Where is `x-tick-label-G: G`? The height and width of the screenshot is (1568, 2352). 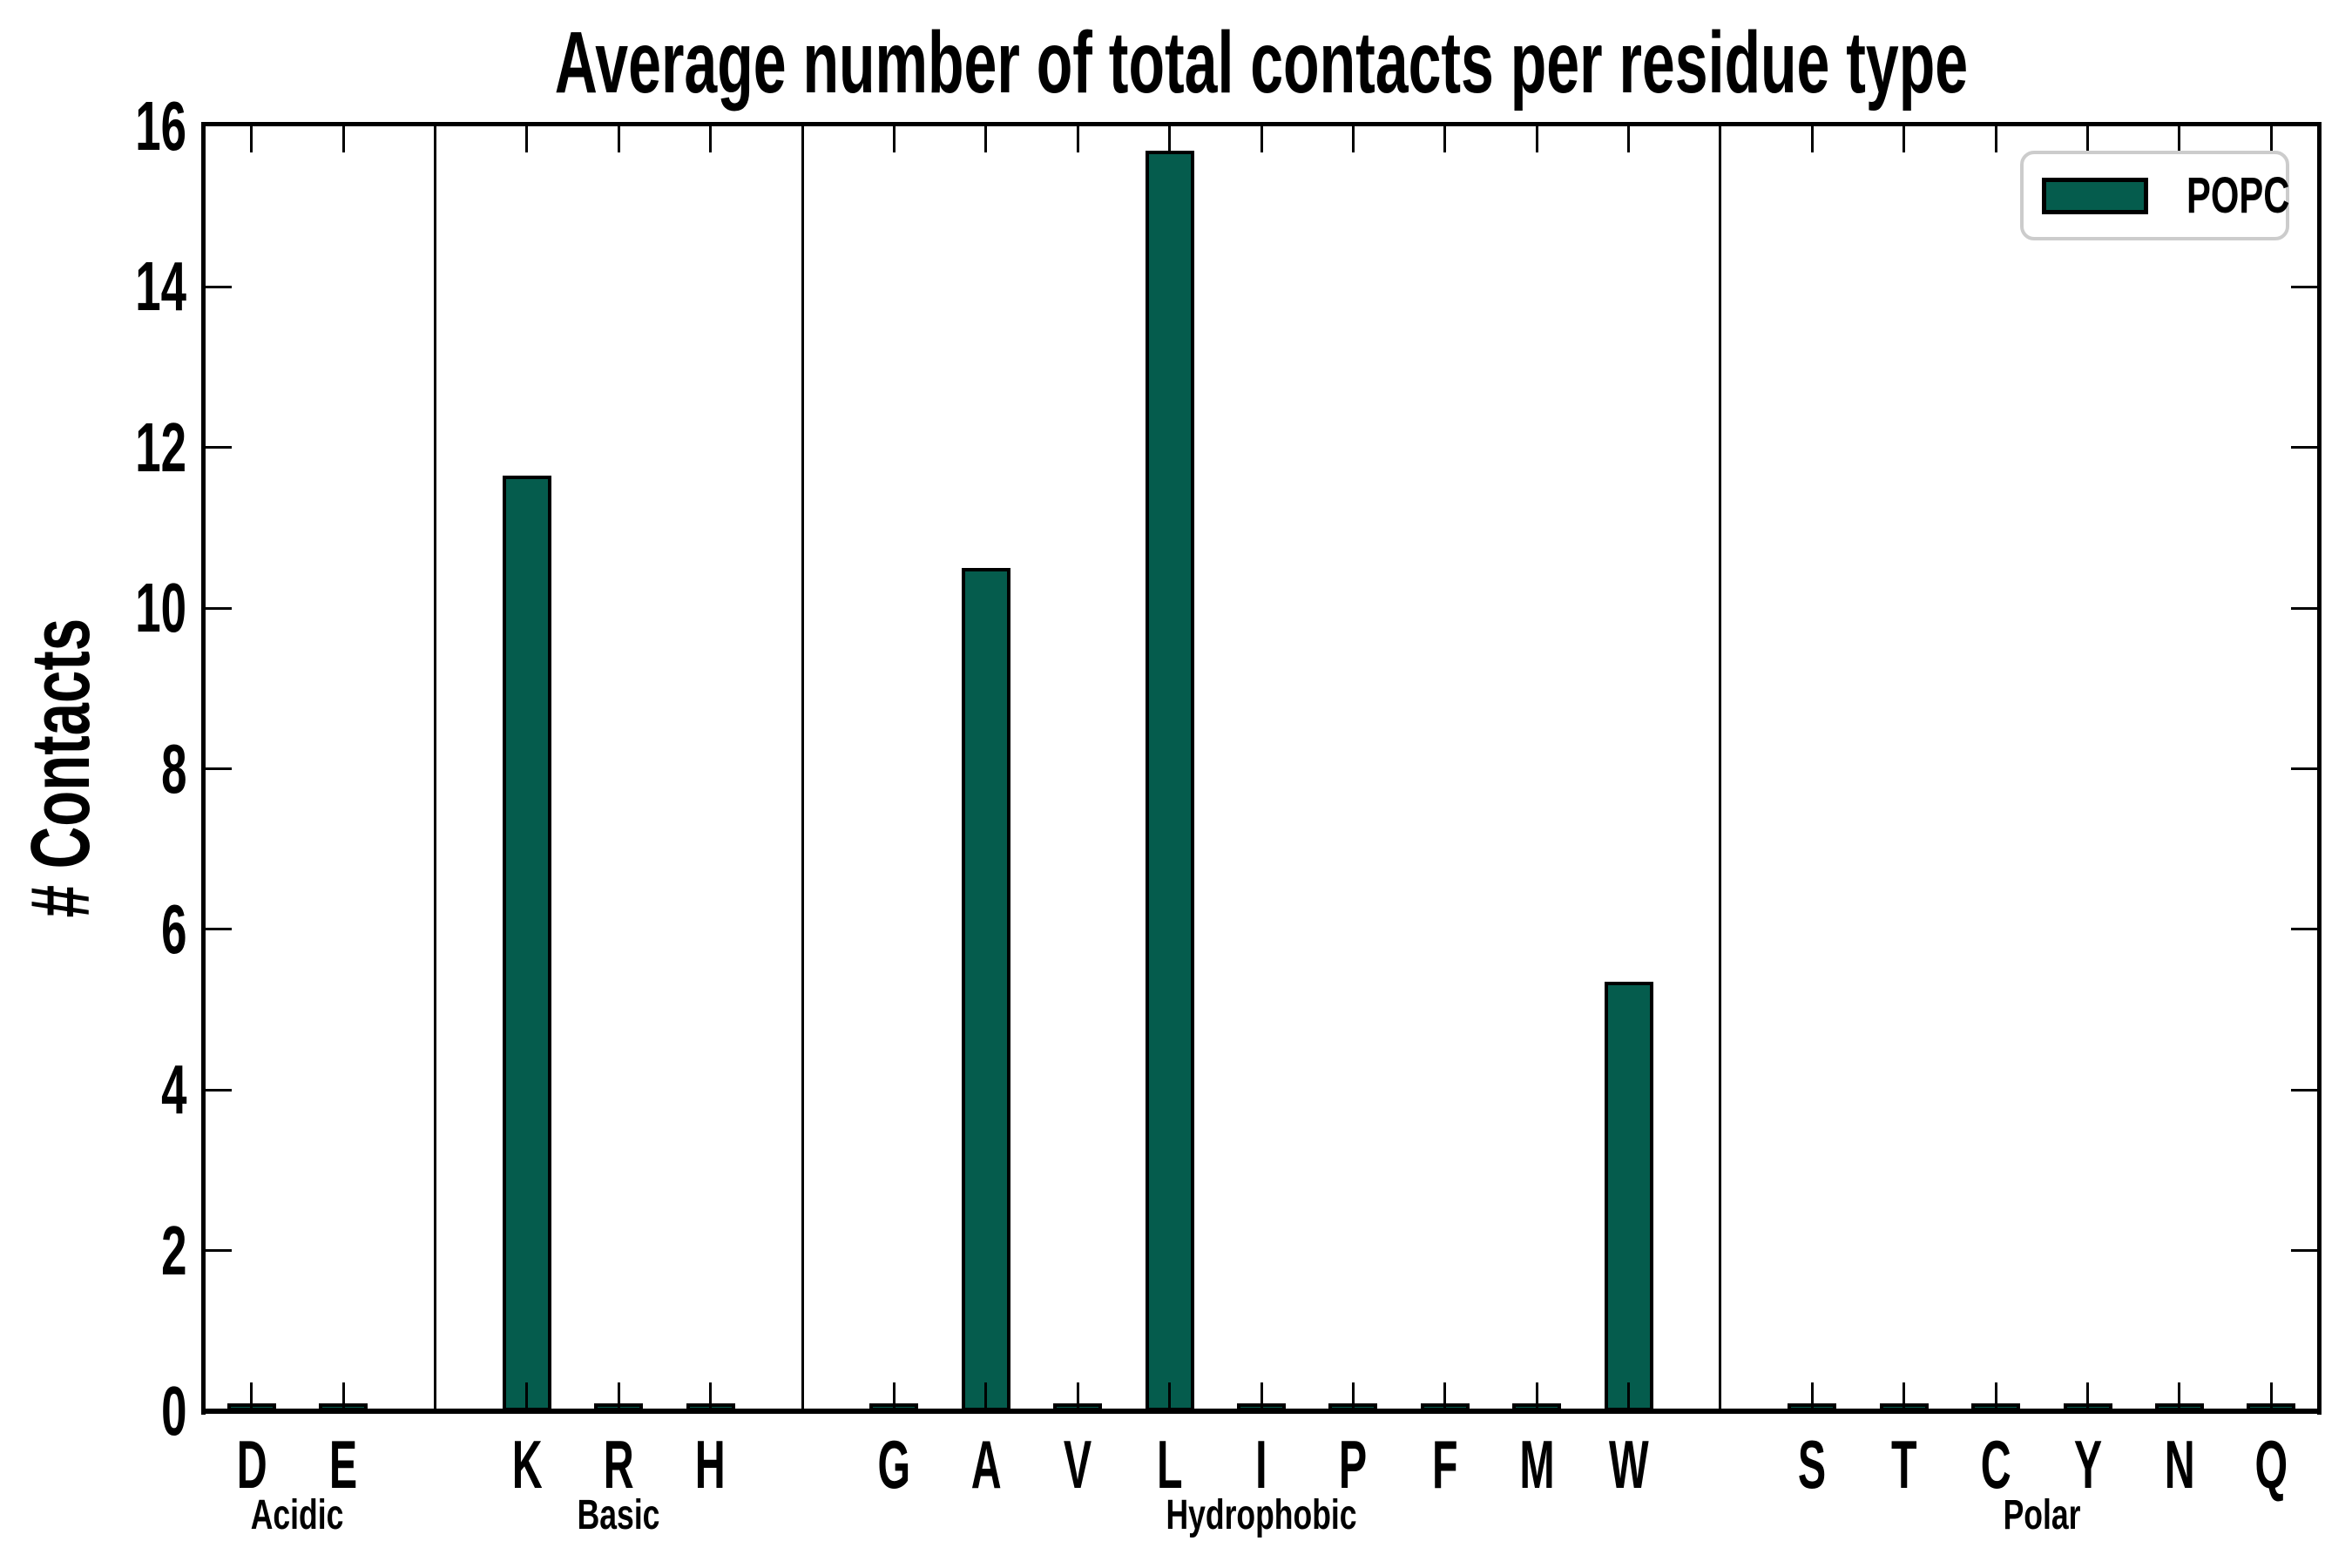
x-tick-label-G: G is located at coordinates (894, 1464).